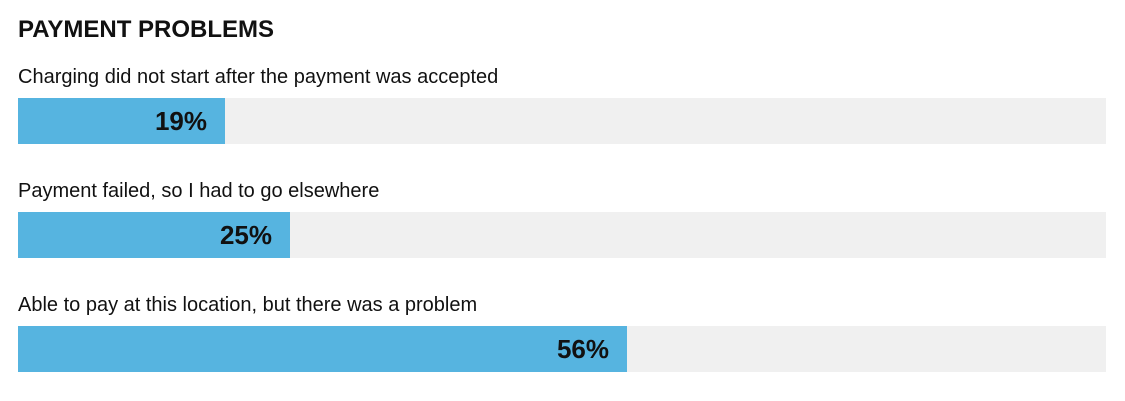  I want to click on bar-track: 25%, so click(562, 235).